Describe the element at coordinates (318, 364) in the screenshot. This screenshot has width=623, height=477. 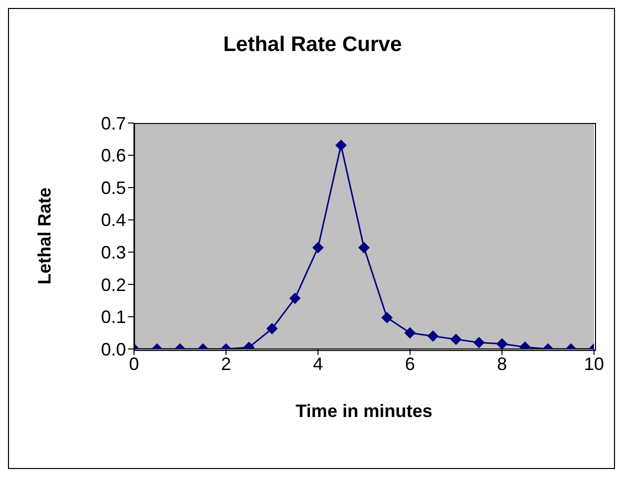
I see `x-tick-label: 4` at that location.